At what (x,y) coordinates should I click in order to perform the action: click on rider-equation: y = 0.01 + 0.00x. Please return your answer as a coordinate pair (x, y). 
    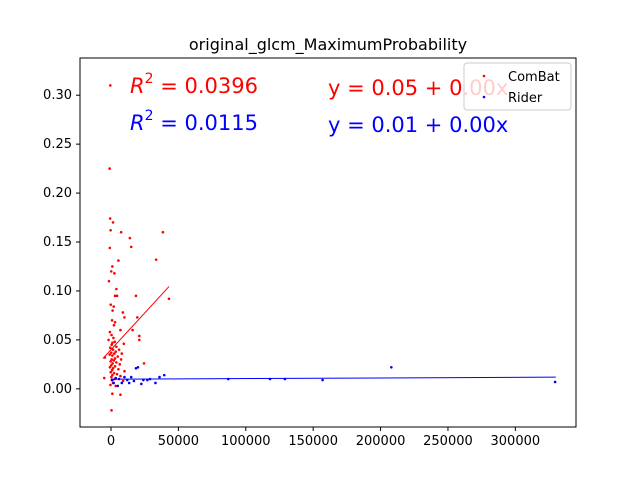
    Looking at the image, I should click on (418, 125).